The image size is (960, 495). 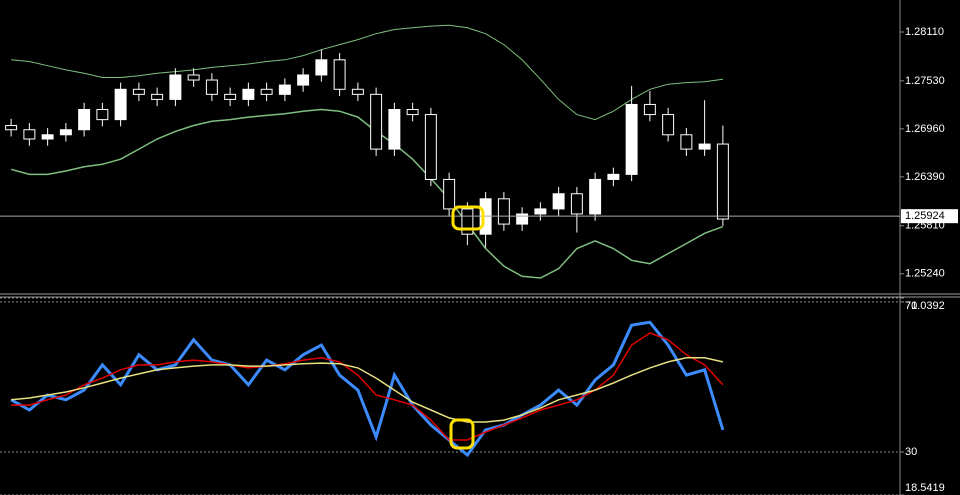 I want to click on y-tick-label: 70, so click(x=911, y=306).